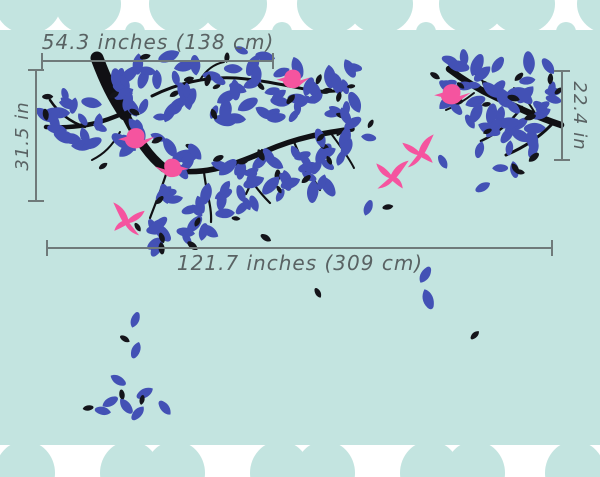 The image size is (600, 477). I want to click on right-height-label: 22.4 in, so click(579, 116).